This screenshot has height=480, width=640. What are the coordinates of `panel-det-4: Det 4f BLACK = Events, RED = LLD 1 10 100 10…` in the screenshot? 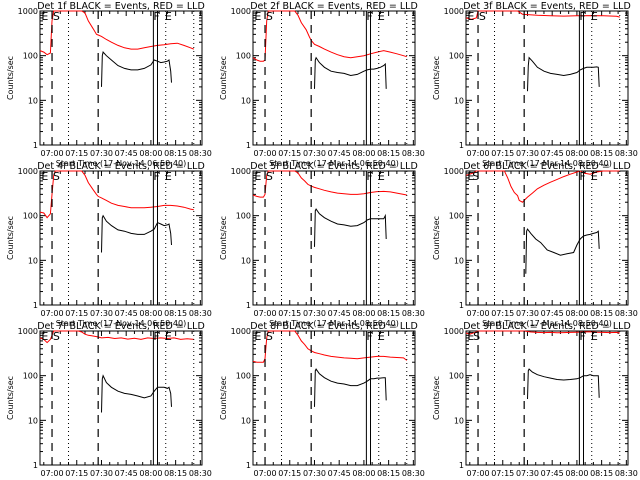 It's located at (109, 244).